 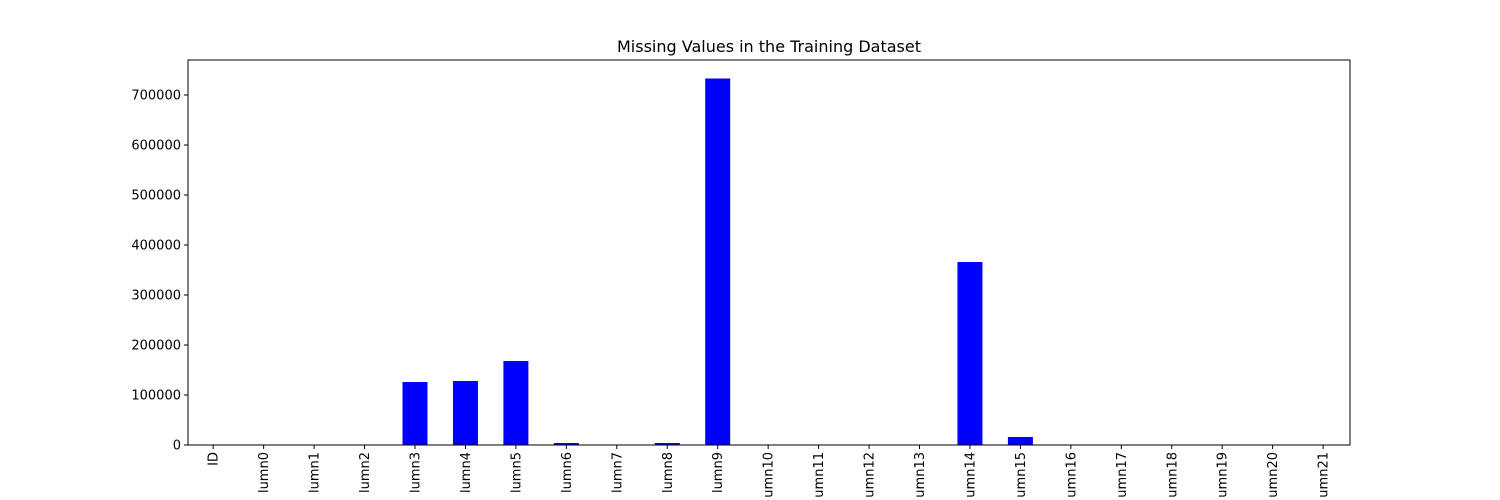 I want to click on y-tick-label: 300000, so click(x=156, y=296).